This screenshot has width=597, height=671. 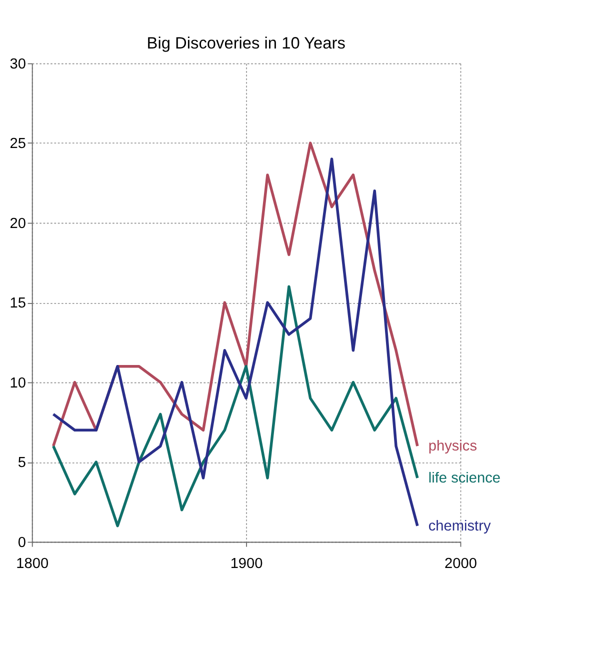 What do you see at coordinates (453, 446) in the screenshot?
I see `series-label: physics` at bounding box center [453, 446].